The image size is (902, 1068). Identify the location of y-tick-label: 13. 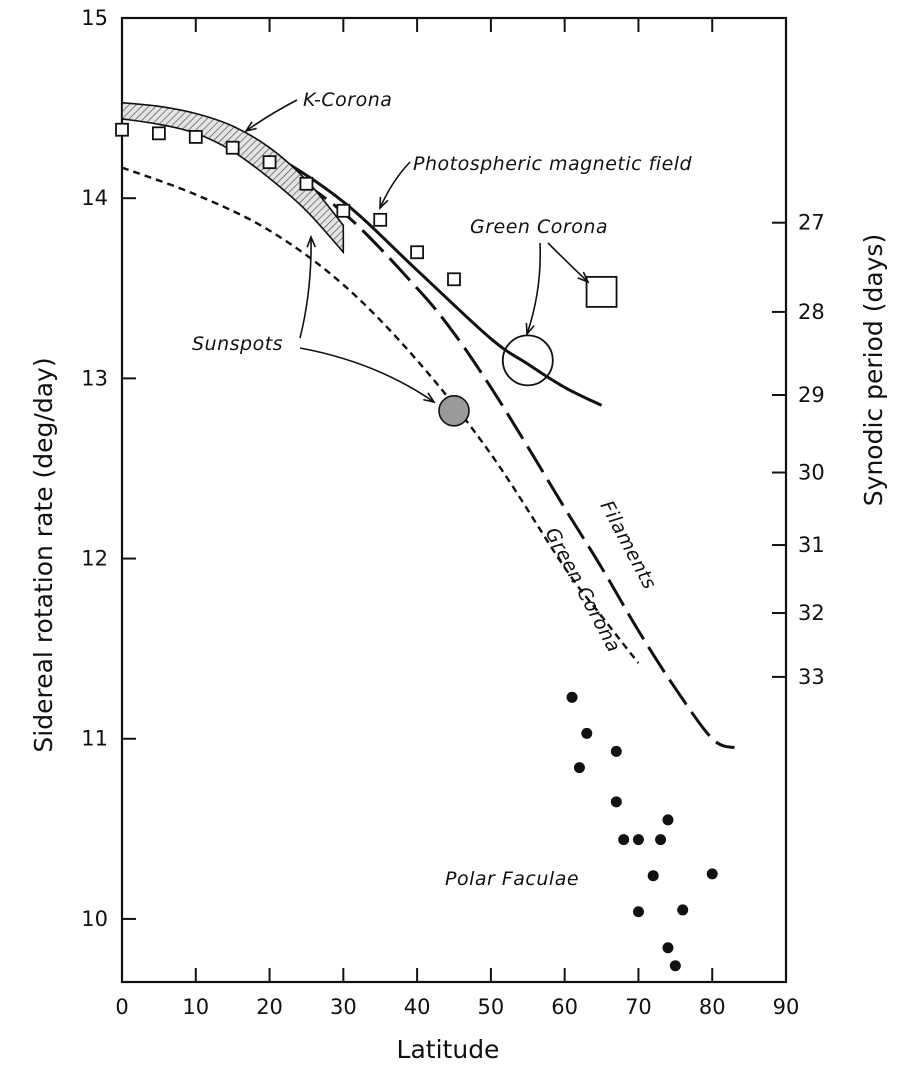
(94, 378).